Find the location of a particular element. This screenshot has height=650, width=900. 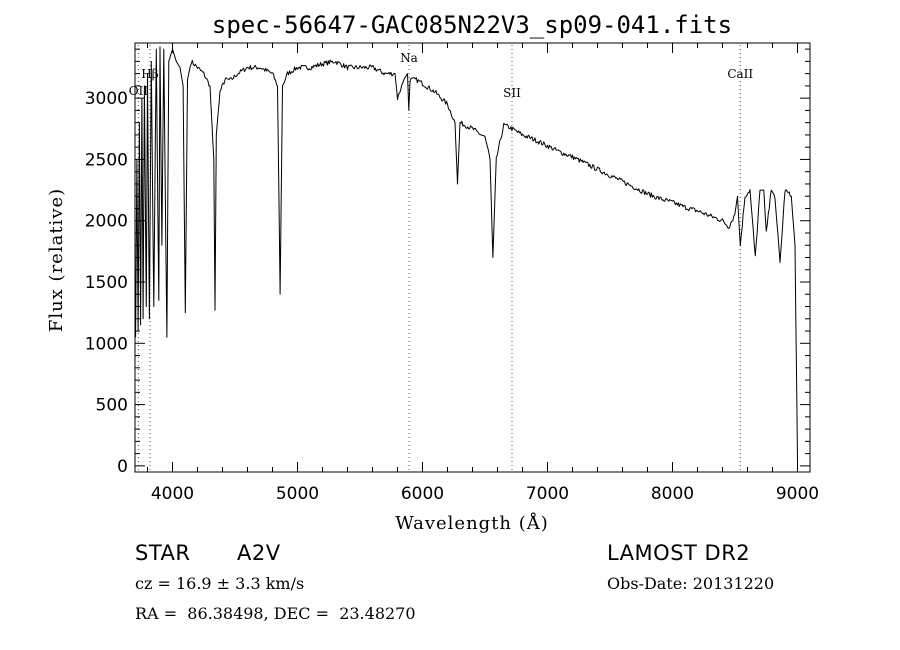

survey-name: LAMOST DR2 is located at coordinates (679, 553).